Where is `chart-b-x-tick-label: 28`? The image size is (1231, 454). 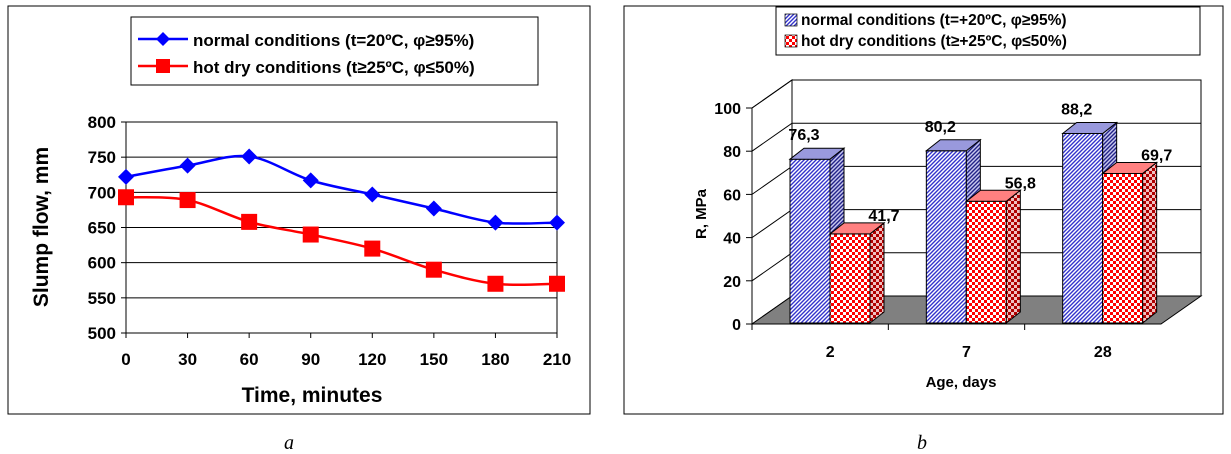 chart-b-x-tick-label: 28 is located at coordinates (1103, 352).